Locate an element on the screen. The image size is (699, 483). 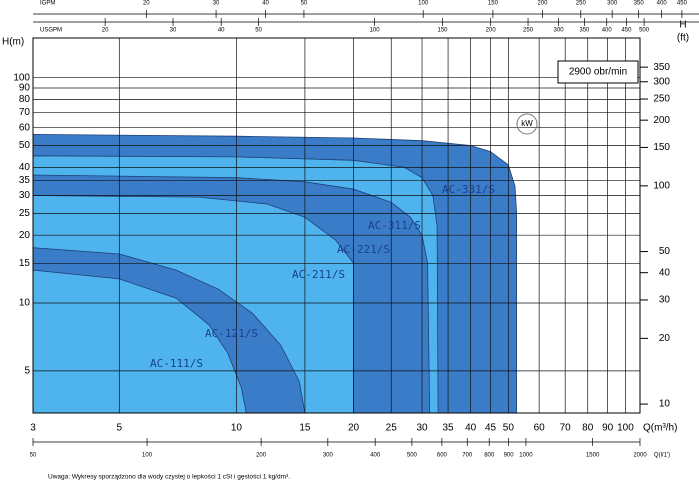
x-tick-label: 30 is located at coordinates (422, 428).